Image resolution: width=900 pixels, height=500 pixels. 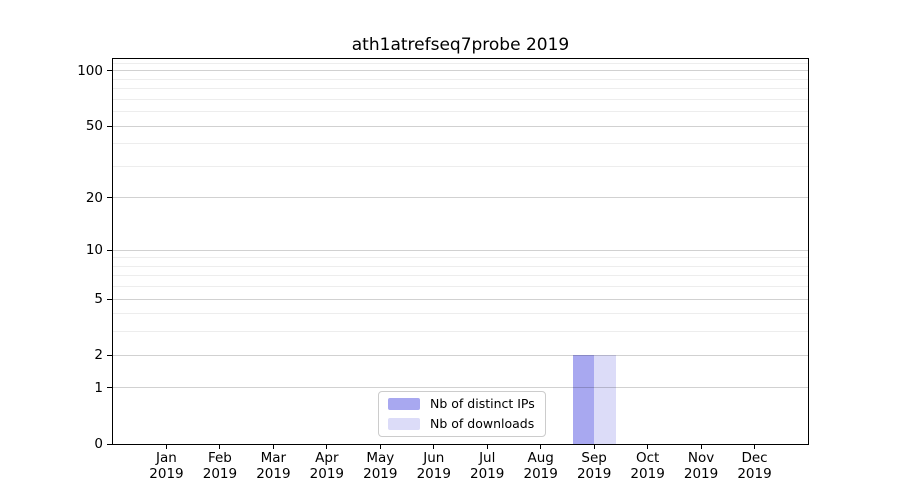 I want to click on y-tick-label: 1, so click(x=98, y=387).